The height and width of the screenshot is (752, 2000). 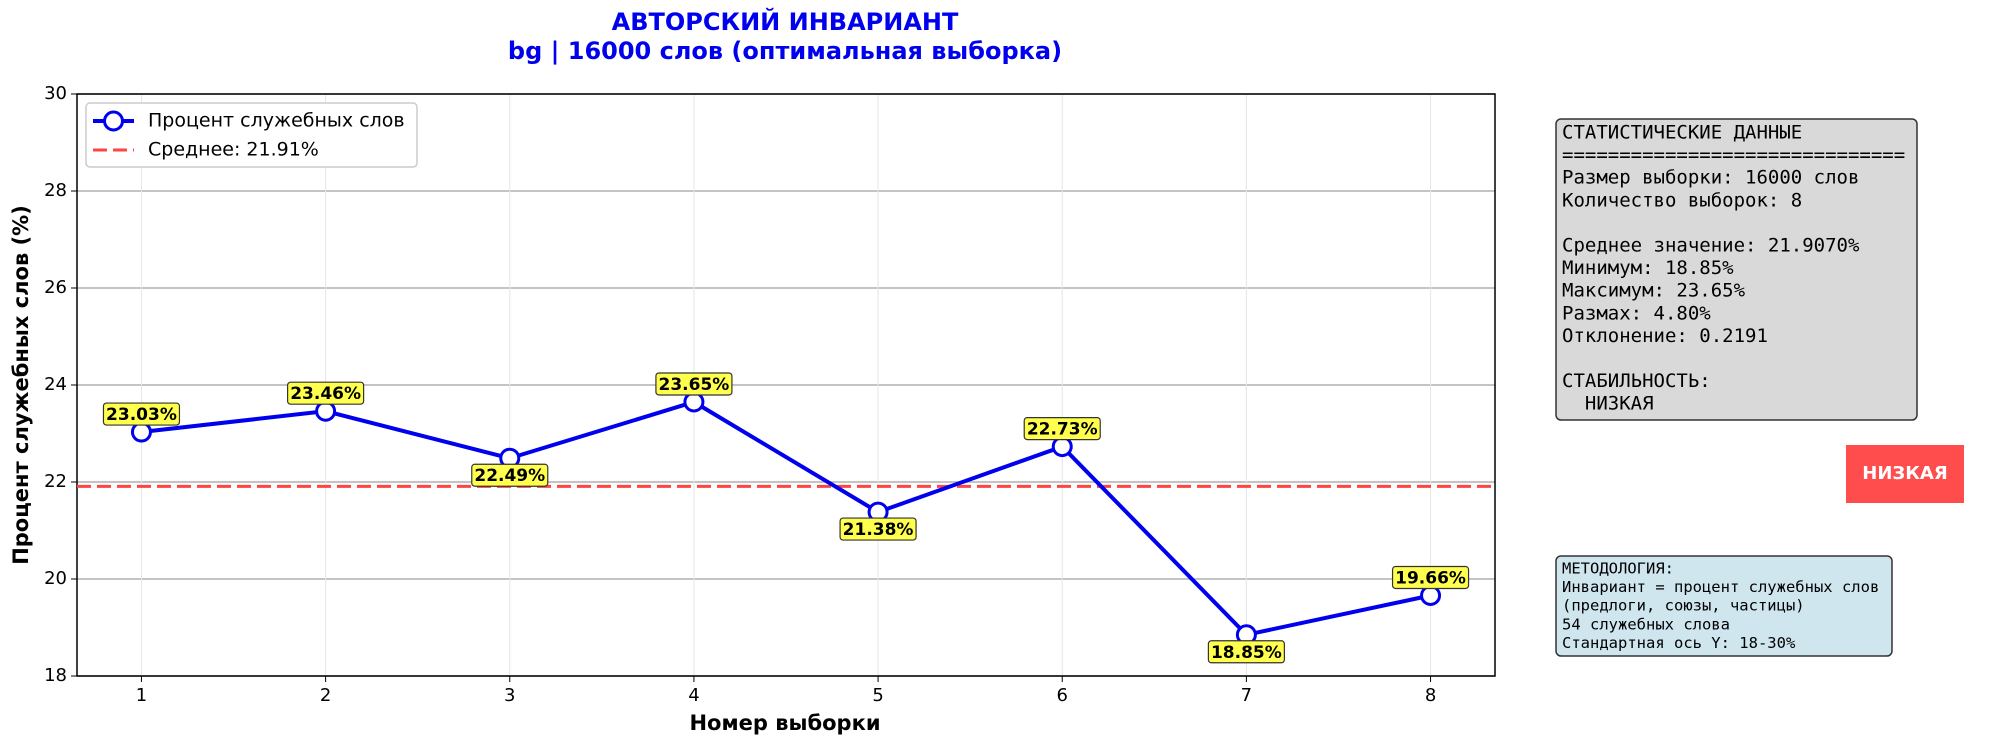 What do you see at coordinates (233, 150) in the screenshot?
I see `legend-label: Среднее: 21.91%` at bounding box center [233, 150].